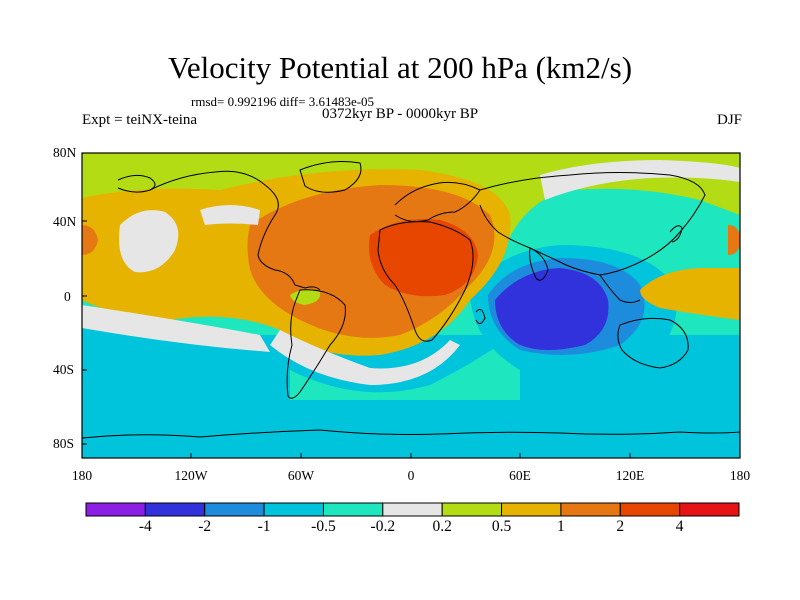 This screenshot has width=800, height=600. I want to click on coast-madagascar, so click(480, 316).